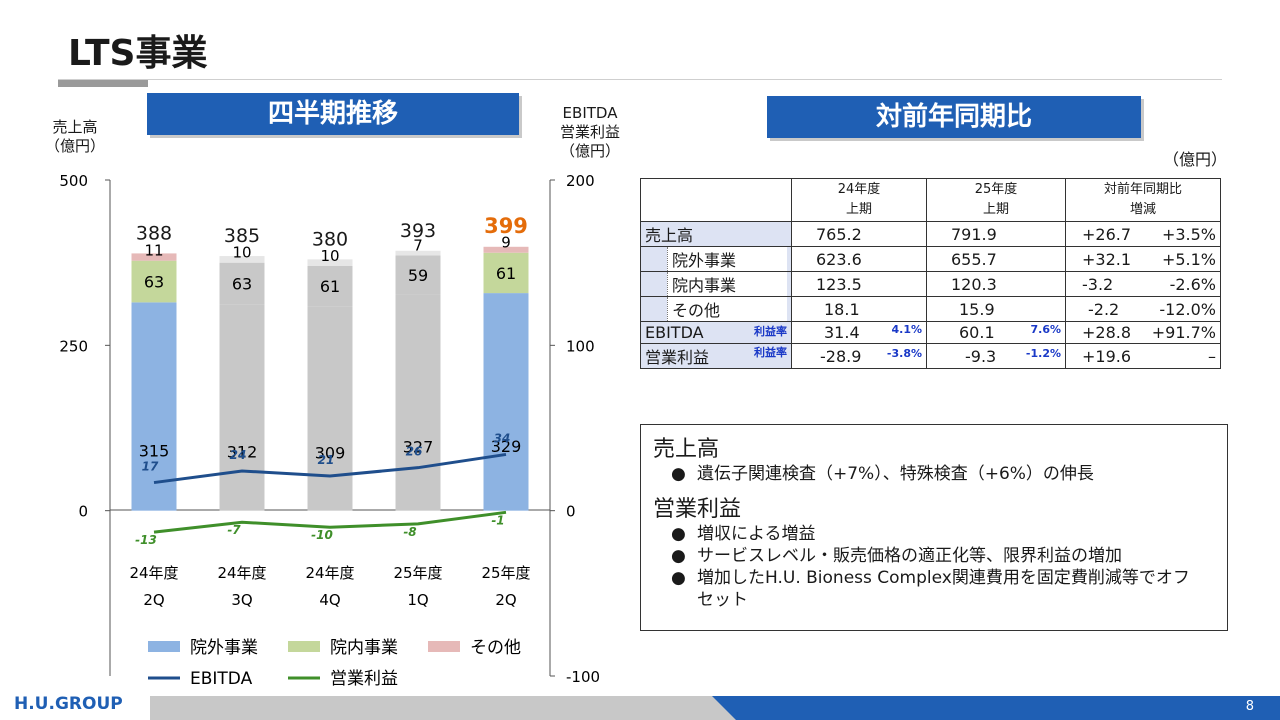  What do you see at coordinates (1188, 259) in the screenshot?
I see `cell-pct: +5.1%` at bounding box center [1188, 259].